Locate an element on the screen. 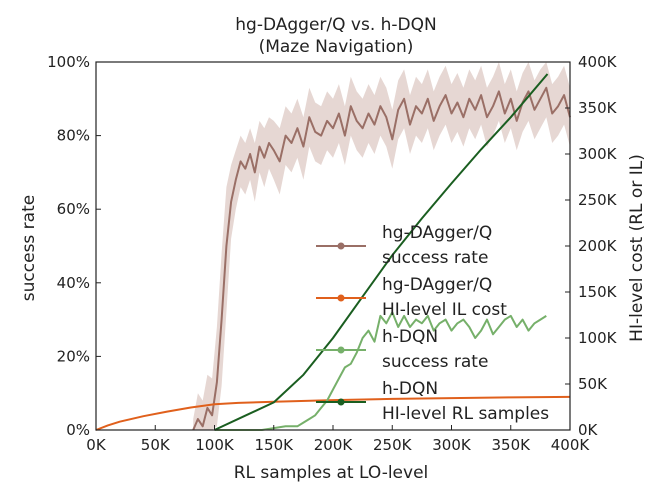  legend-label-3-line2: HI-level RL samples is located at coordinates (465, 414).